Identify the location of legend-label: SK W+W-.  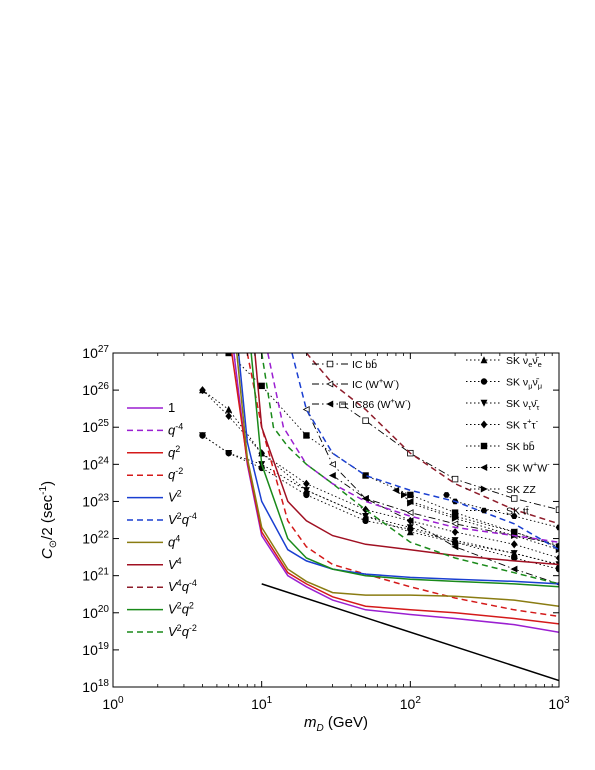
(528, 467).